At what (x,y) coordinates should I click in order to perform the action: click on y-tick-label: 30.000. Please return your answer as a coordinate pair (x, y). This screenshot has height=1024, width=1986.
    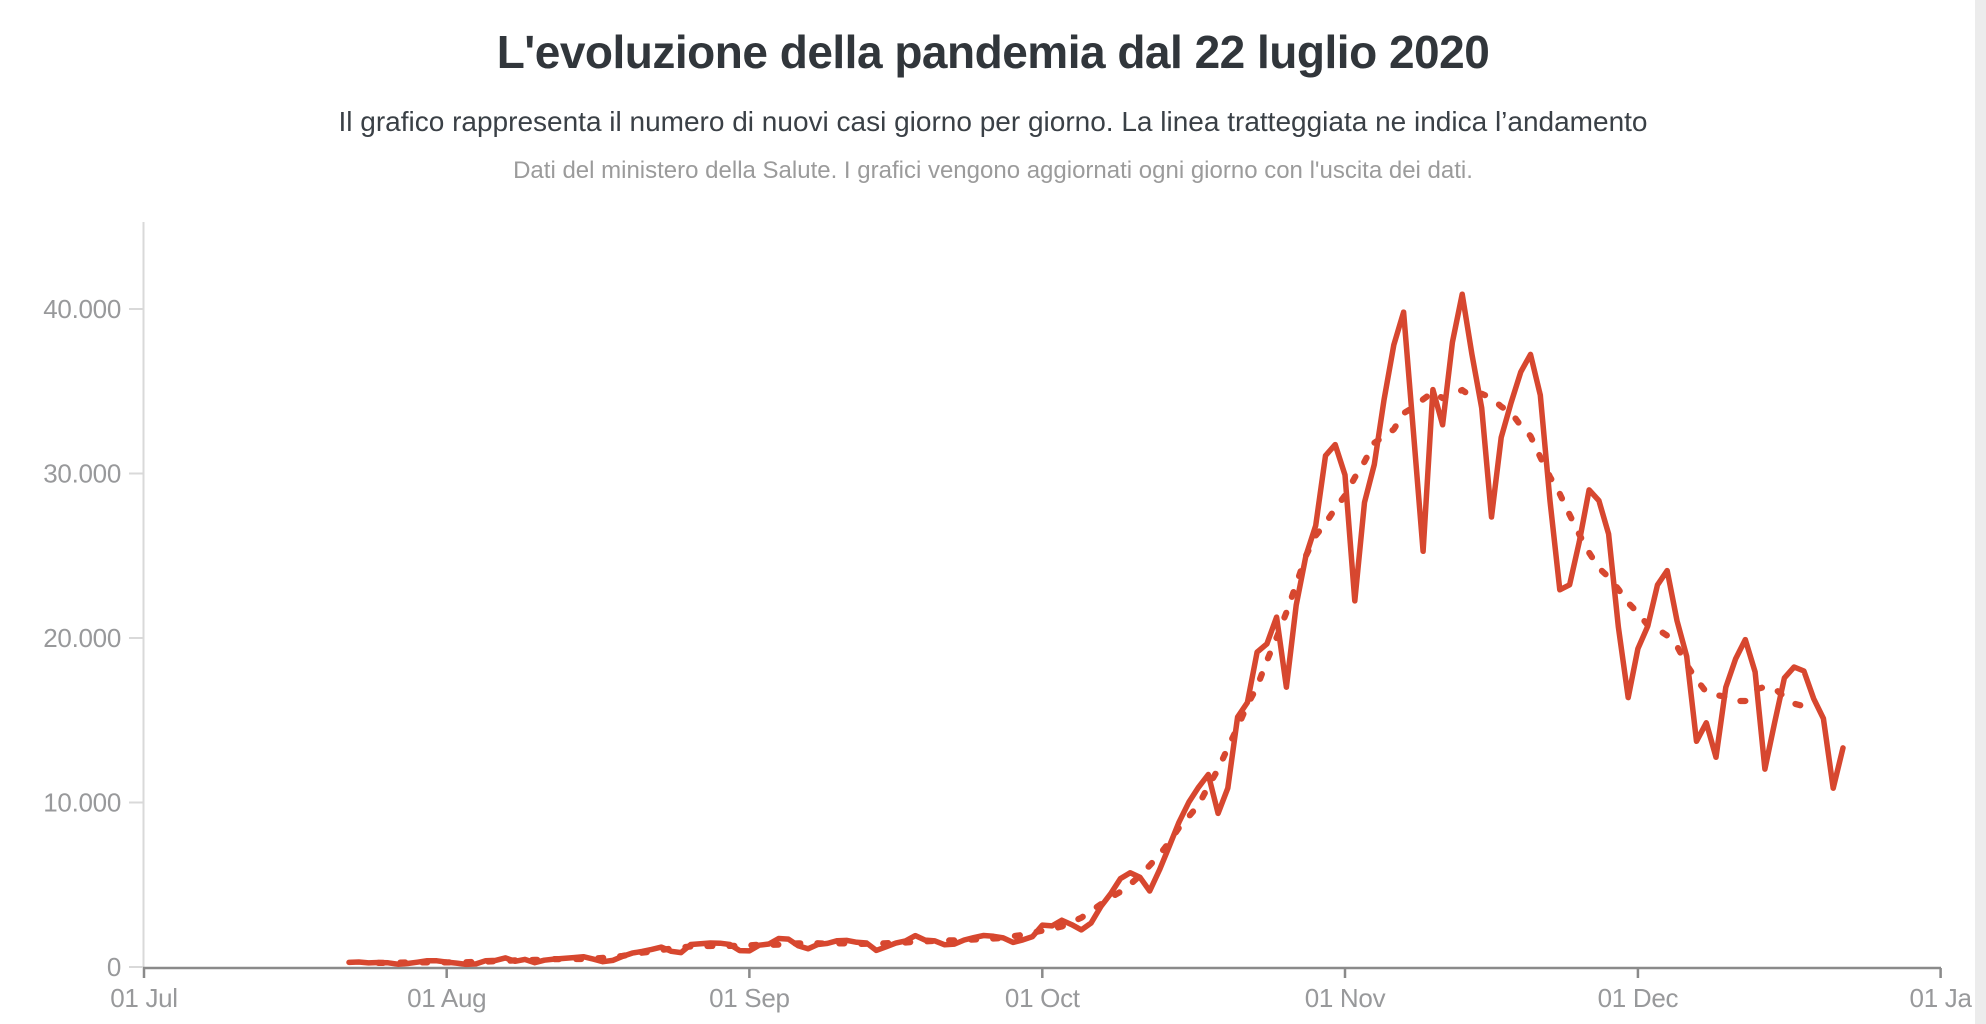
    Looking at the image, I should click on (82, 474).